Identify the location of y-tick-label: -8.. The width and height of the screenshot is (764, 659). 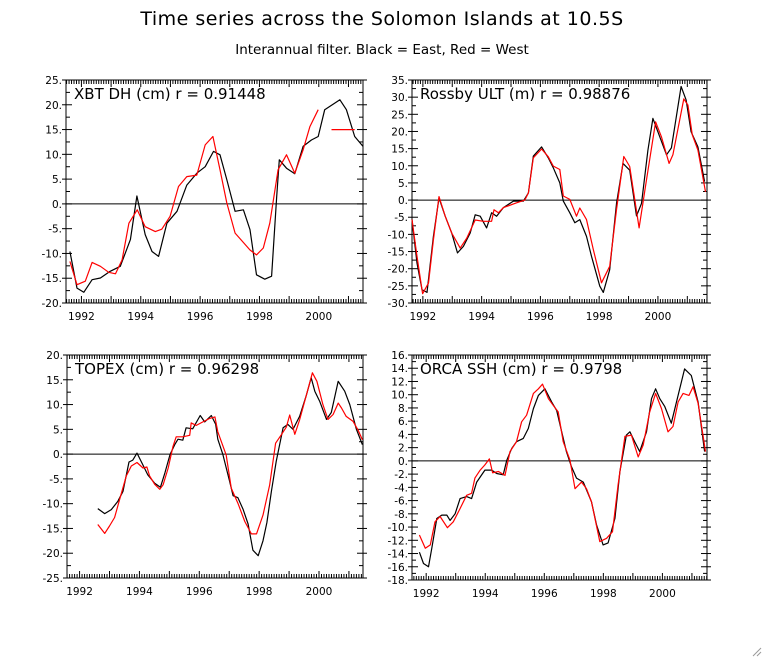
(401, 515).